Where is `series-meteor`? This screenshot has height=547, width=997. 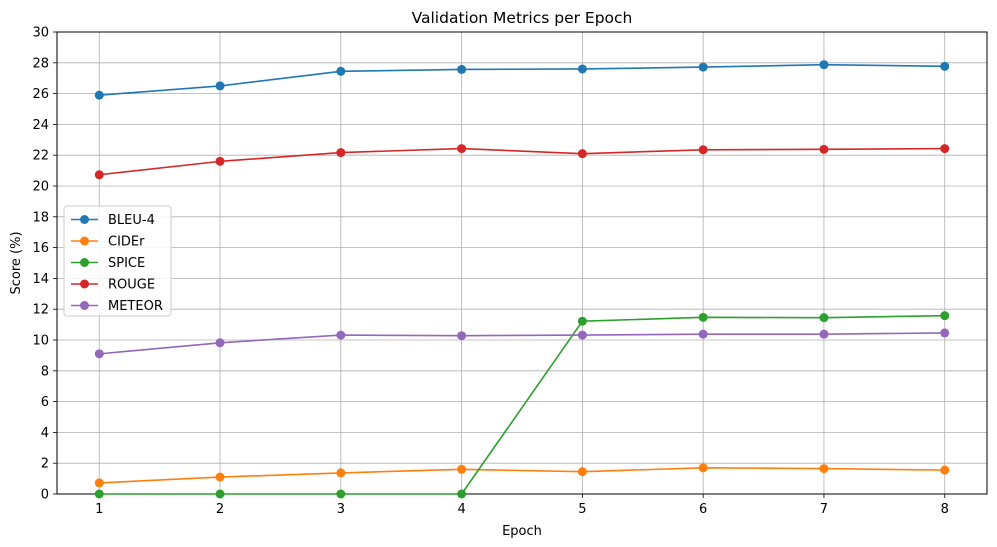 series-meteor is located at coordinates (522, 343).